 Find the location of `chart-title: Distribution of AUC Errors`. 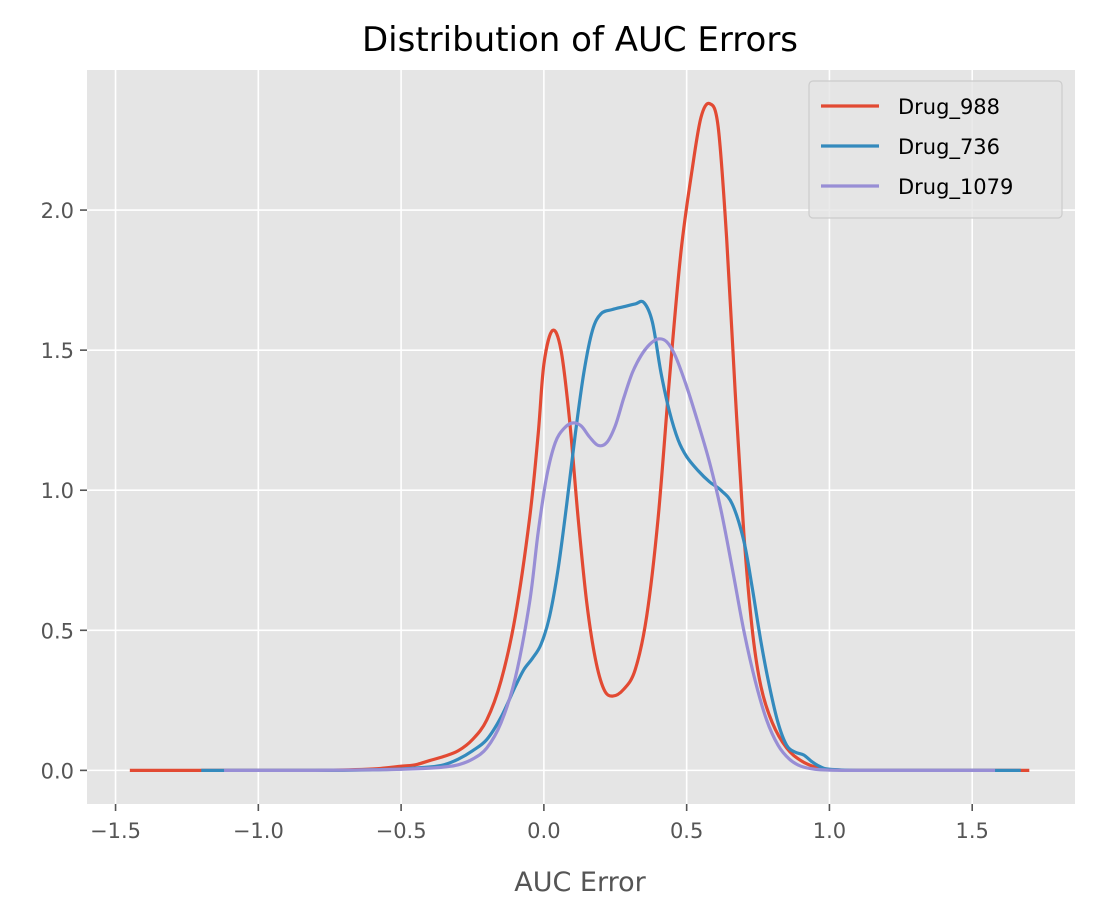

chart-title: Distribution of AUC Errors is located at coordinates (580, 40).